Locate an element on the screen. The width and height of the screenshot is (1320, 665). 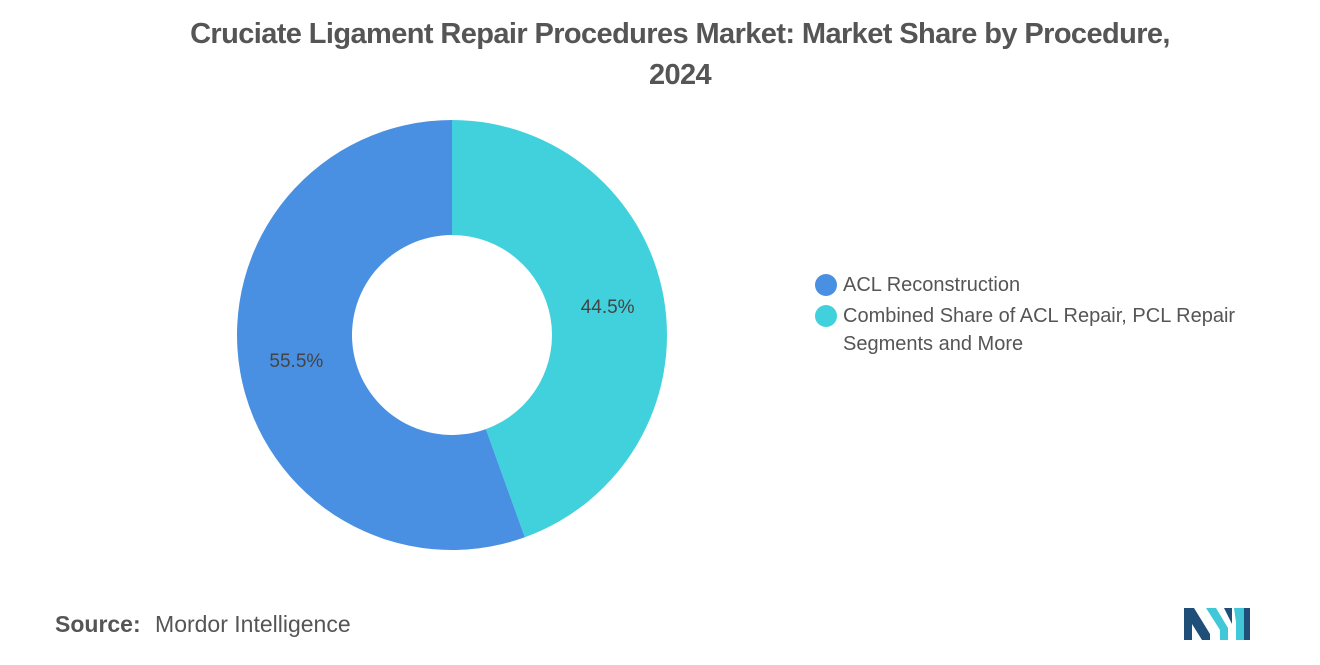
data-label-acl-reconstruction: 55.5% is located at coordinates (296, 361).